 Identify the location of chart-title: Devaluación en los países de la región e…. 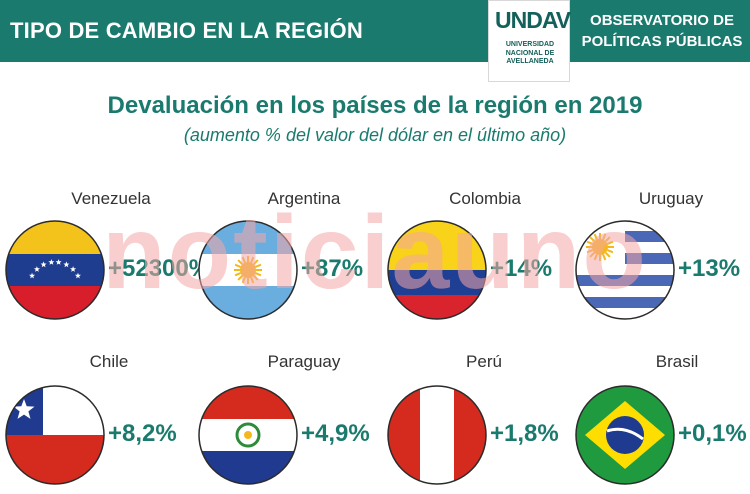
(375, 105).